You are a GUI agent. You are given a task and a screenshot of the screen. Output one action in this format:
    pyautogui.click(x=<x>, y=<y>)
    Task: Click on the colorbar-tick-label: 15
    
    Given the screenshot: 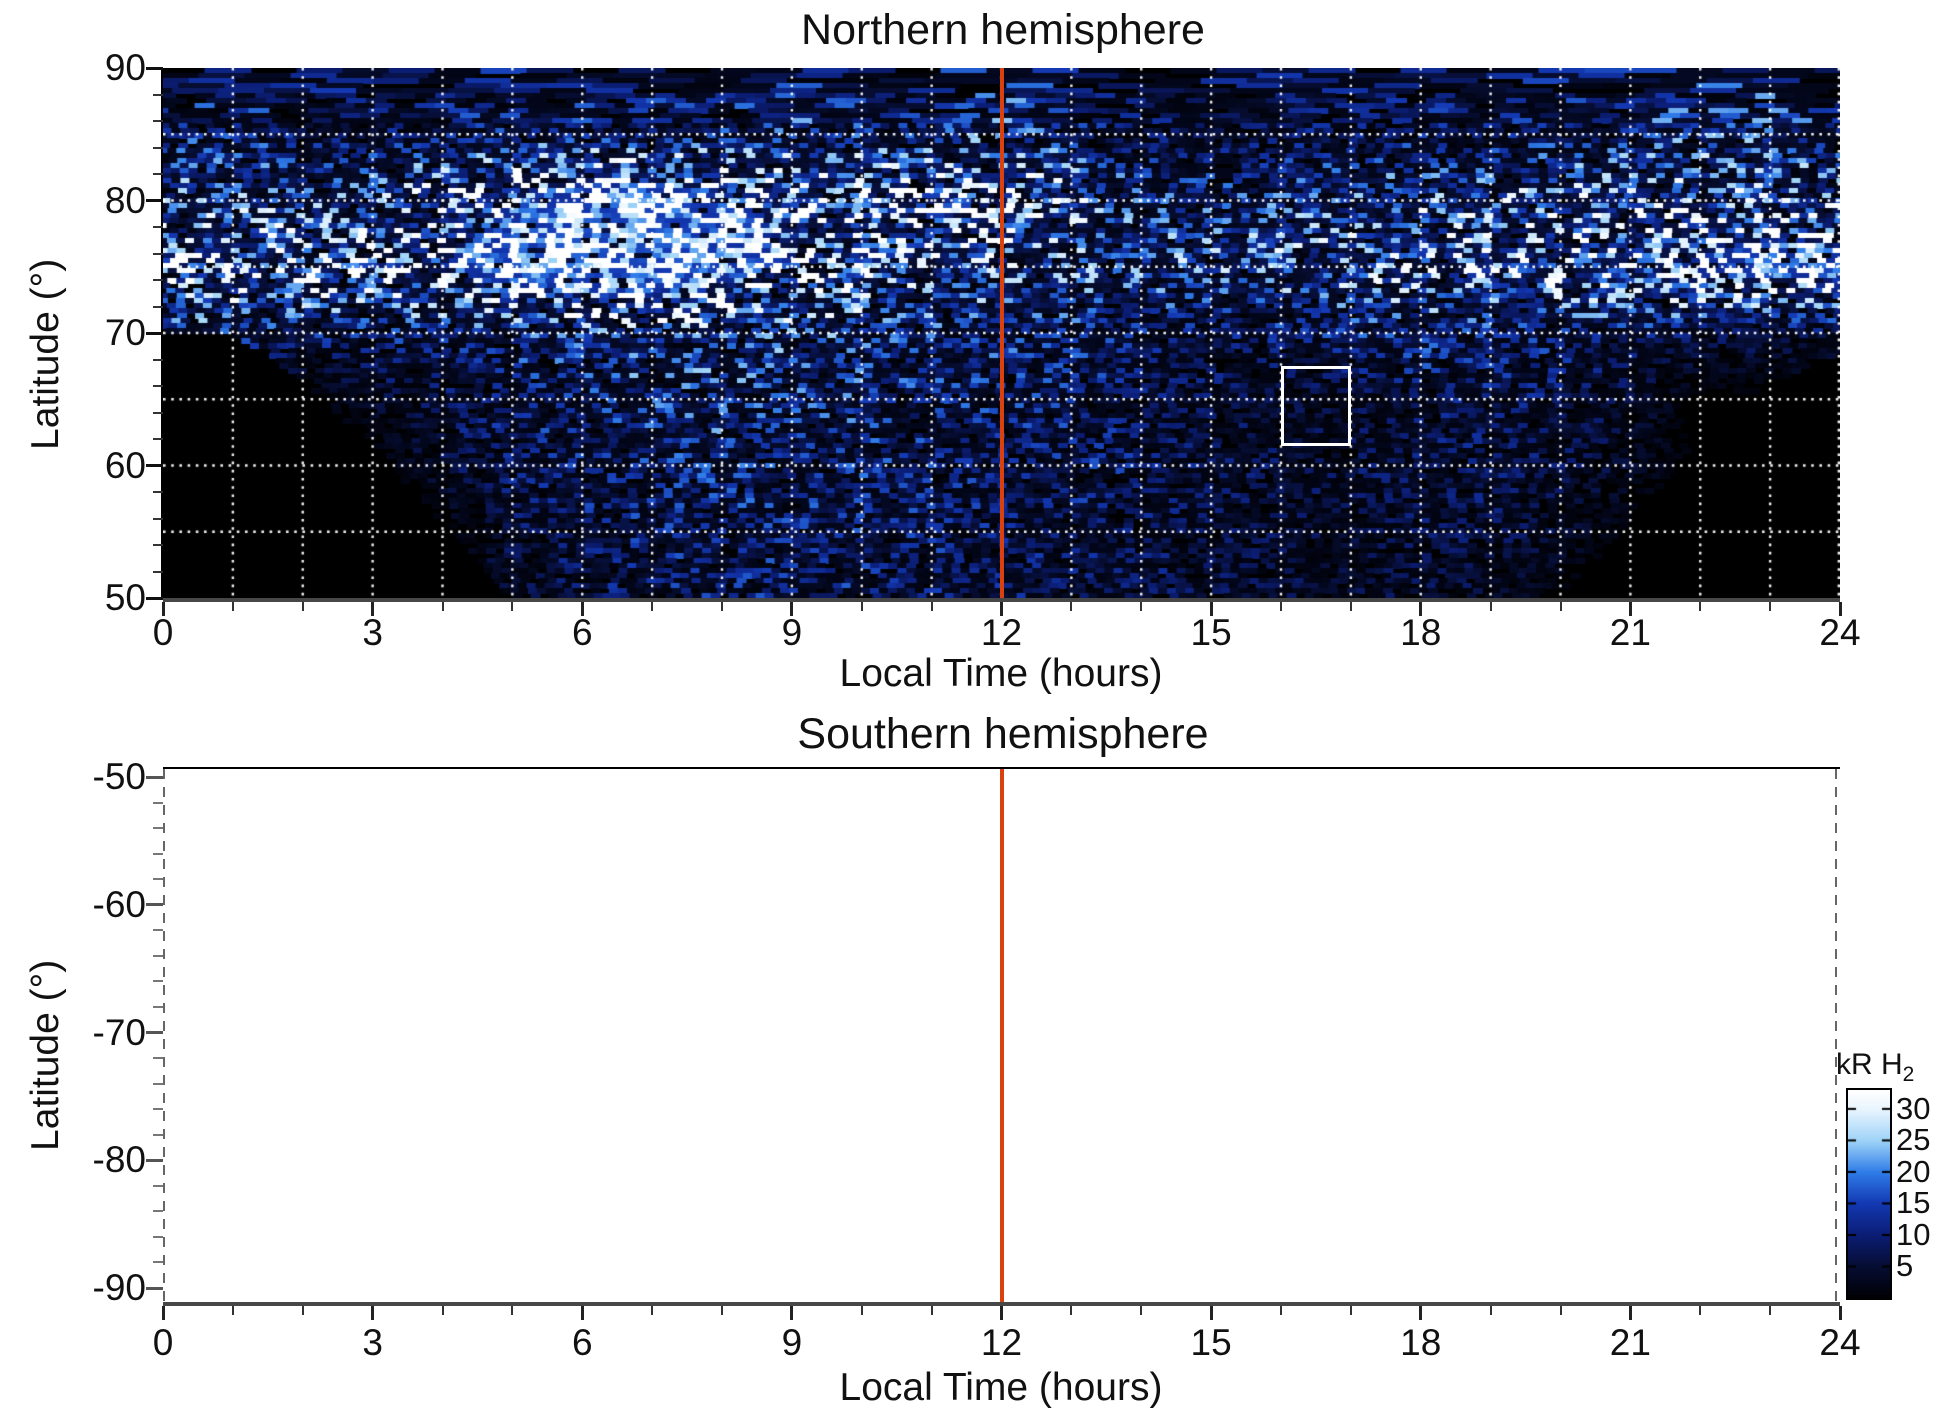 What is the action you would take?
    pyautogui.click(x=1913, y=1203)
    